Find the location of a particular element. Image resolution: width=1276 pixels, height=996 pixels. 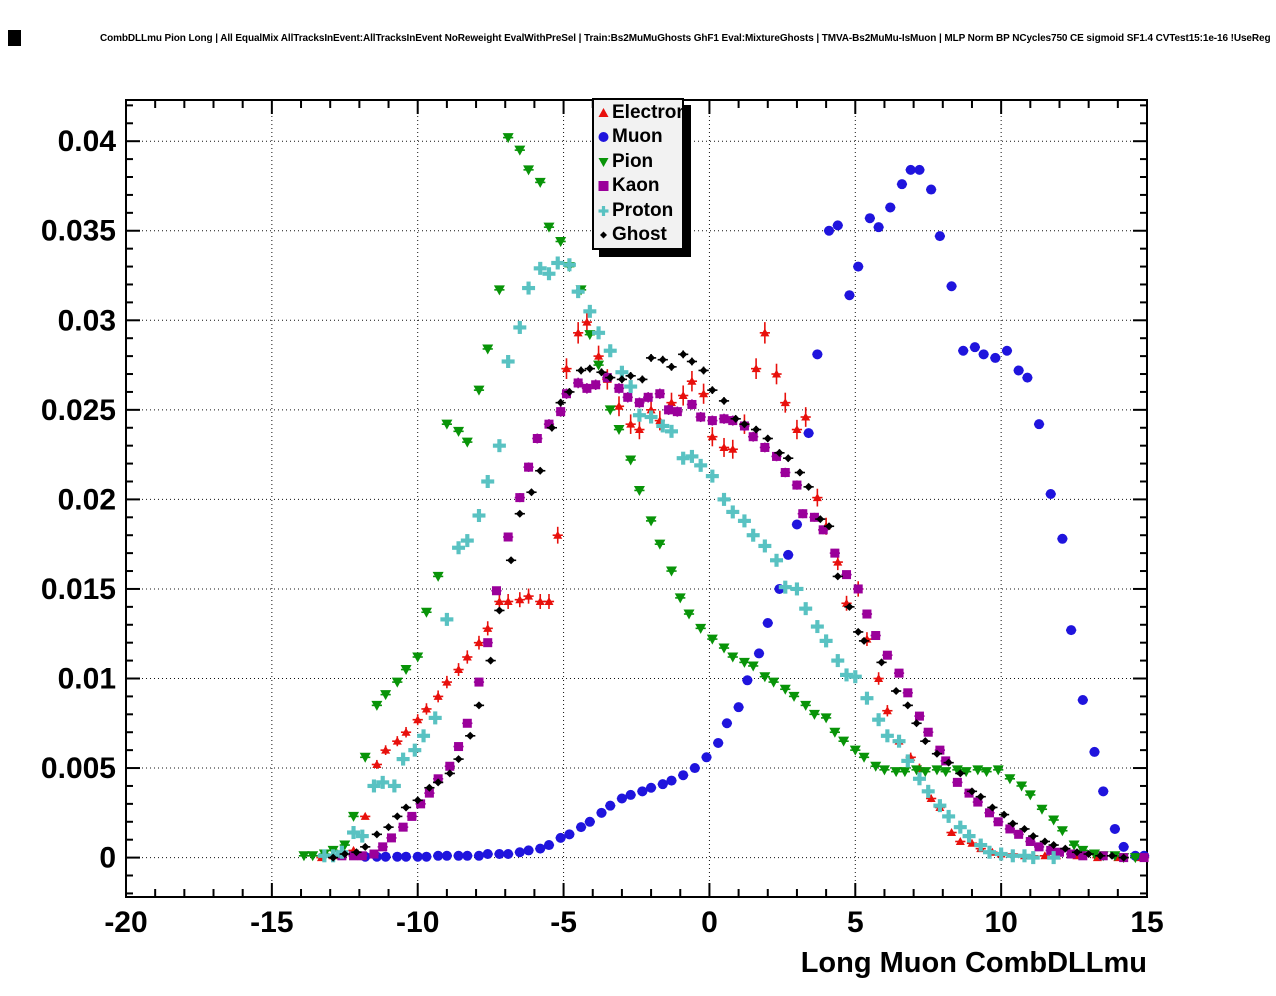

canvas-corner-mark is located at coordinates (14, 38).